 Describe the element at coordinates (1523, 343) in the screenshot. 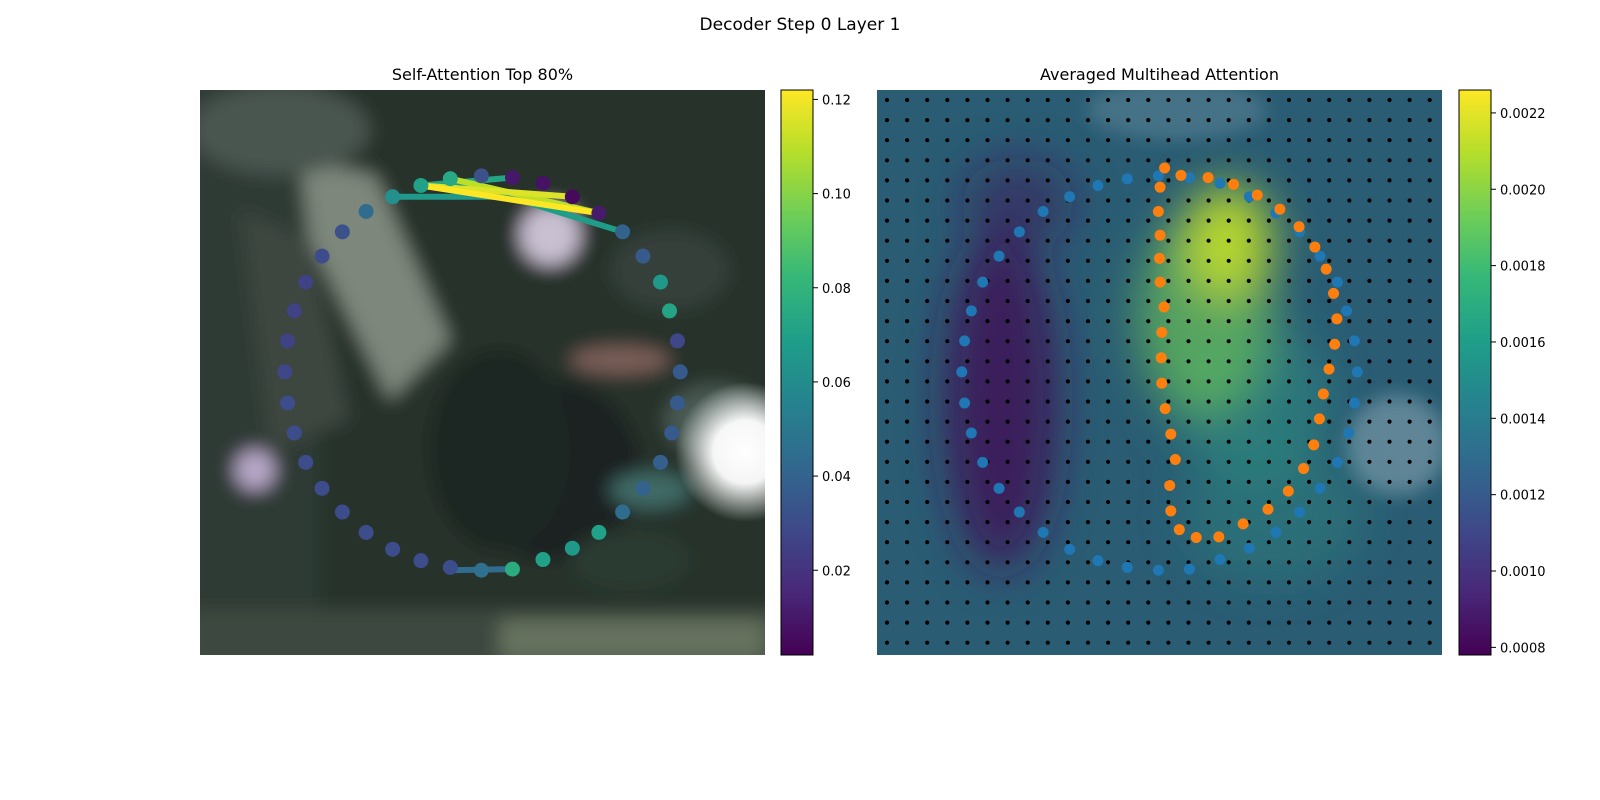

I see `colorbar-tick-label: 0.0016` at that location.